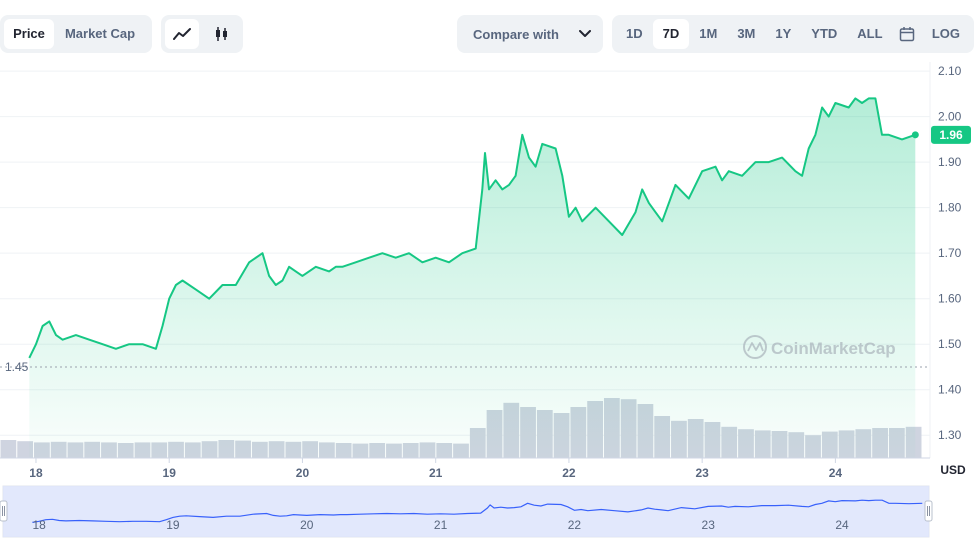  What do you see at coordinates (585, 33) in the screenshot?
I see `chevron-down-icon` at bounding box center [585, 33].